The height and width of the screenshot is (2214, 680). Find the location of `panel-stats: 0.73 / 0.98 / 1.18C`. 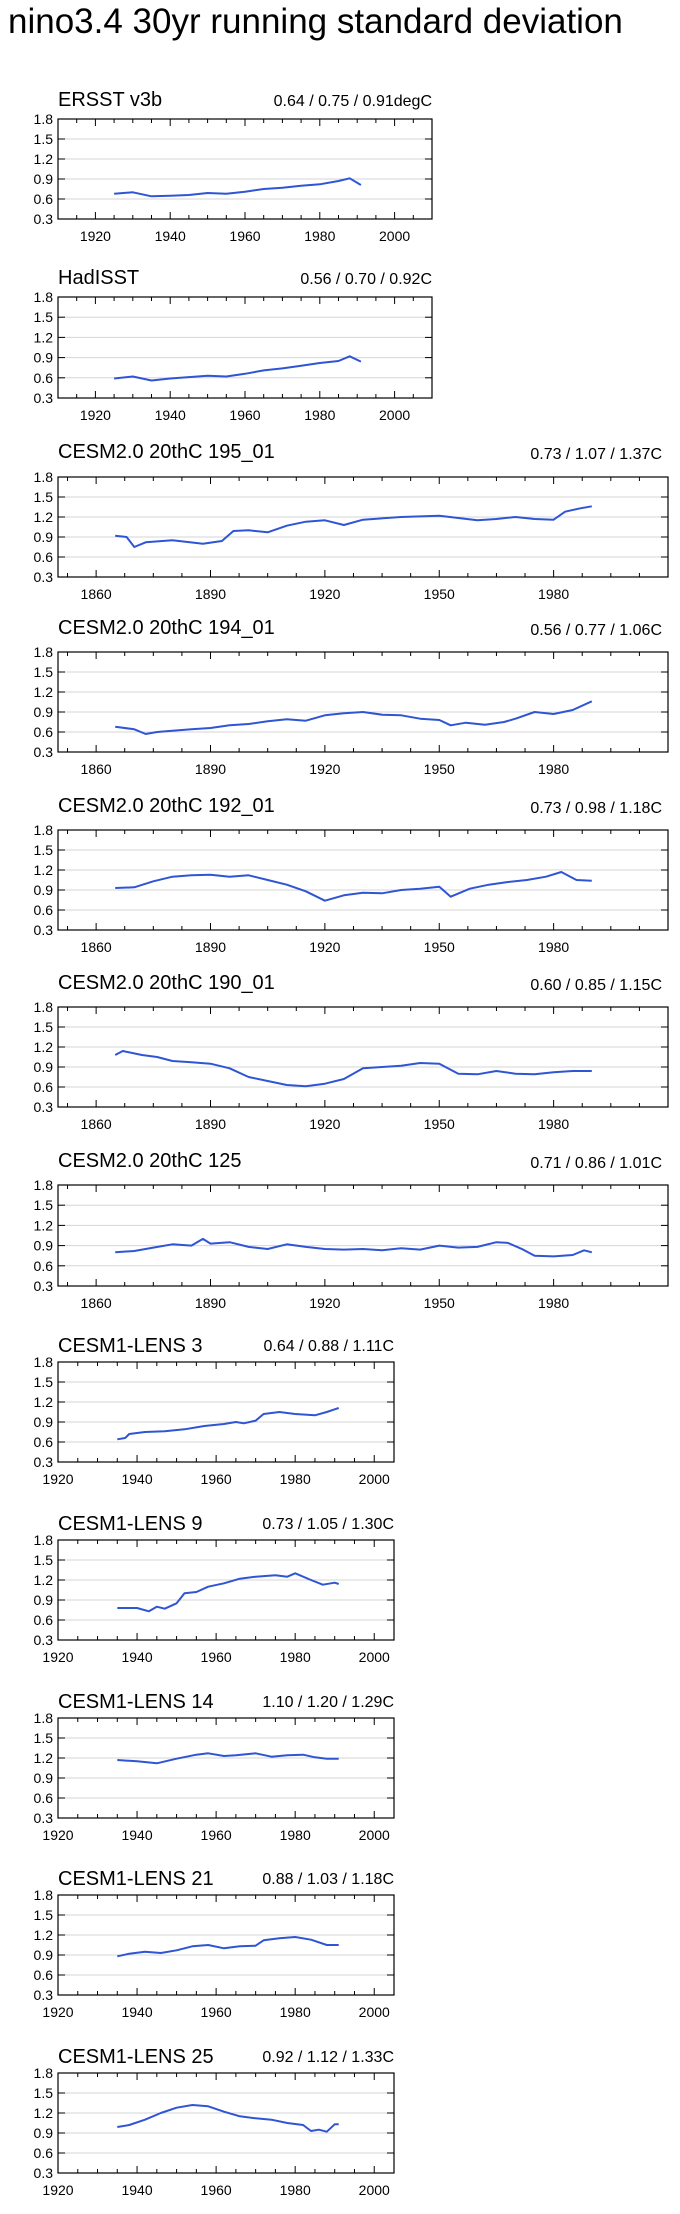

panel-stats: 0.73 / 0.98 / 1.18C is located at coordinates (596, 808).